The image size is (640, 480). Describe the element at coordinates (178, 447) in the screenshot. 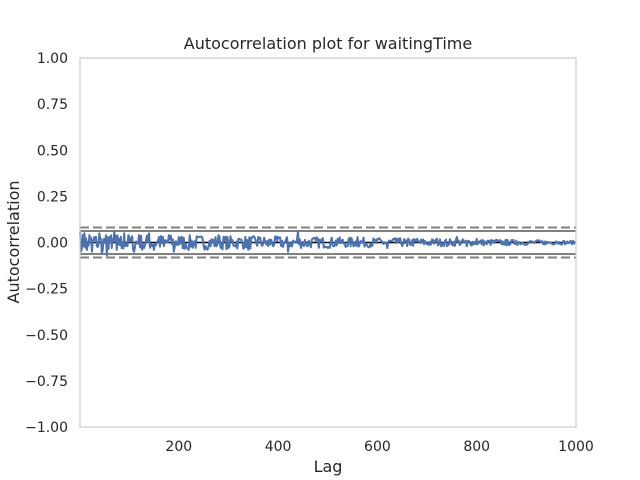

I see `x-tick-label: 200` at that location.